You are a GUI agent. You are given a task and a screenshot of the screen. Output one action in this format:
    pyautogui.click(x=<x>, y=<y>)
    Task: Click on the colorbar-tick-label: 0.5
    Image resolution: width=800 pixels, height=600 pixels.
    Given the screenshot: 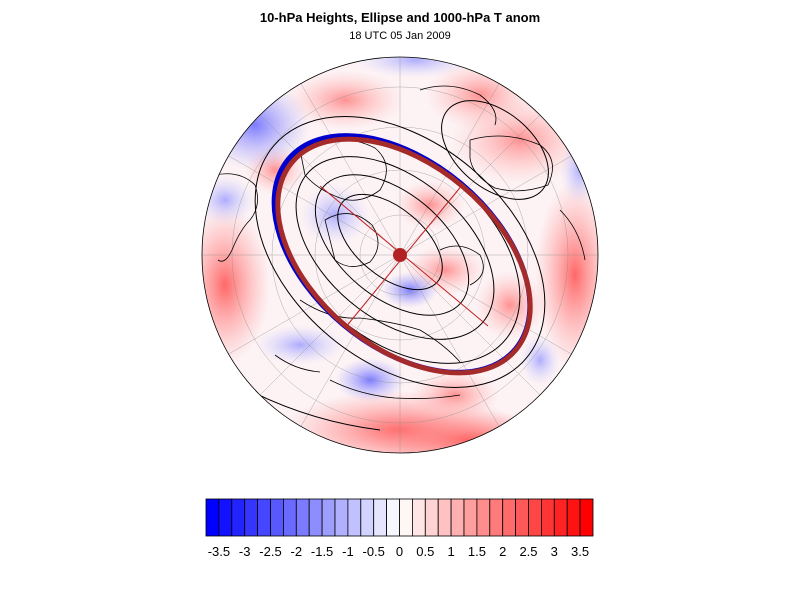 What is the action you would take?
    pyautogui.click(x=425, y=551)
    